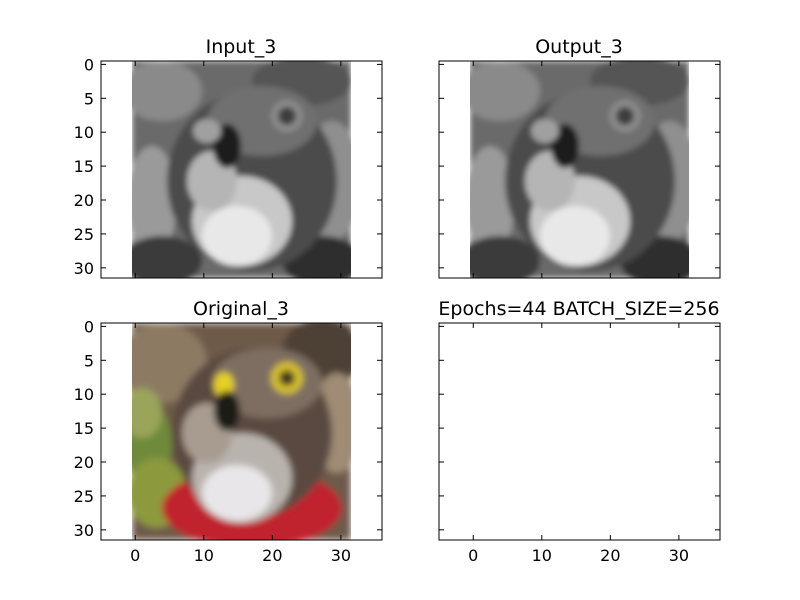 The image size is (800, 600). What do you see at coordinates (241, 169) in the screenshot?
I see `image-input` at bounding box center [241, 169].